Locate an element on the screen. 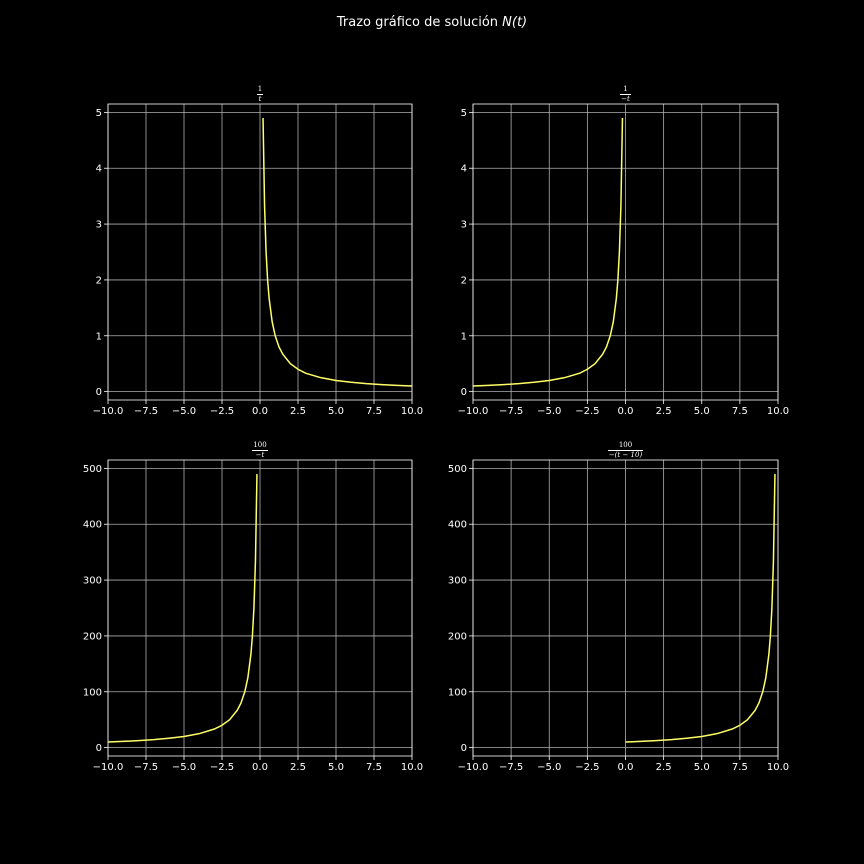  figure-title-text: Trazo gráfico de solución is located at coordinates (419, 22).